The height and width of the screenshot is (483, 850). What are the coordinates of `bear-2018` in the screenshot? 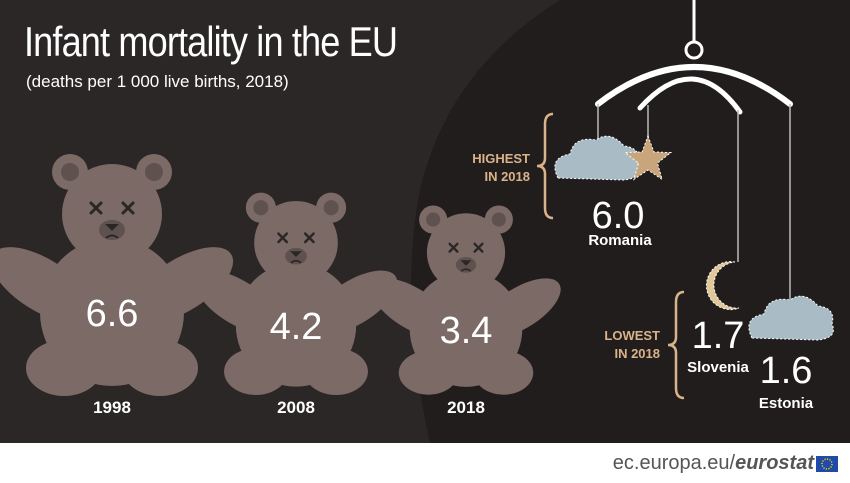 It's located at (466, 300).